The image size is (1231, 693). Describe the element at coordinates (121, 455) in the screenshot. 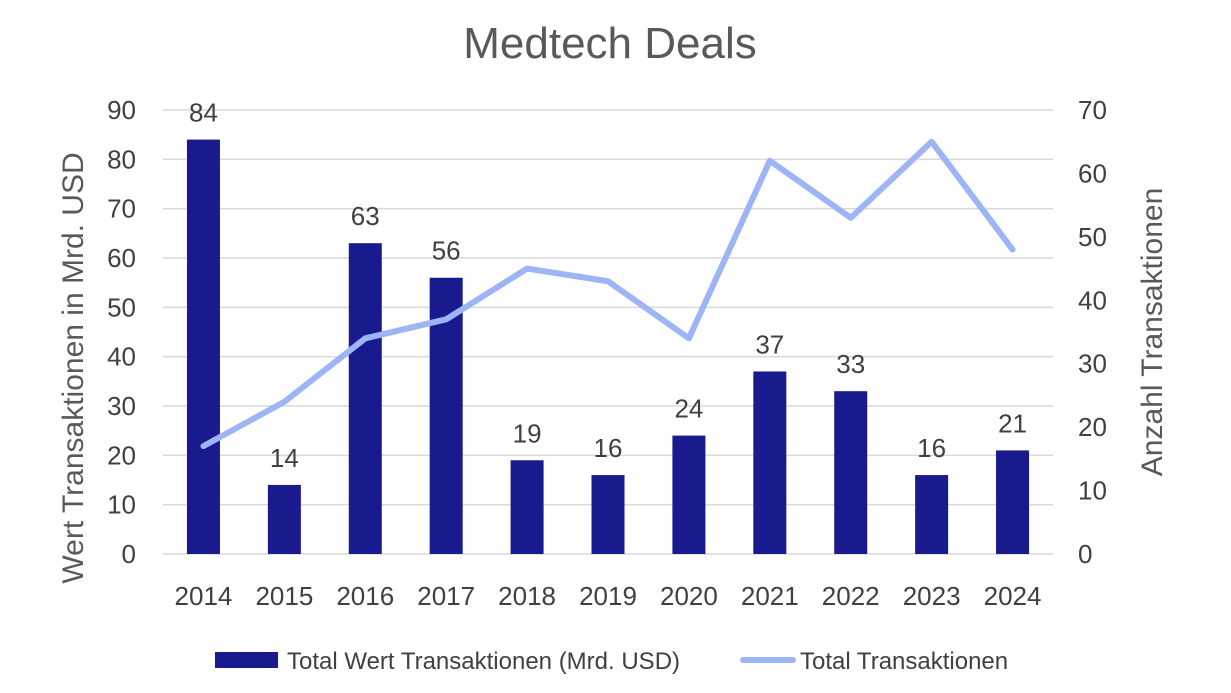

I see `left-tick-label: 20` at that location.